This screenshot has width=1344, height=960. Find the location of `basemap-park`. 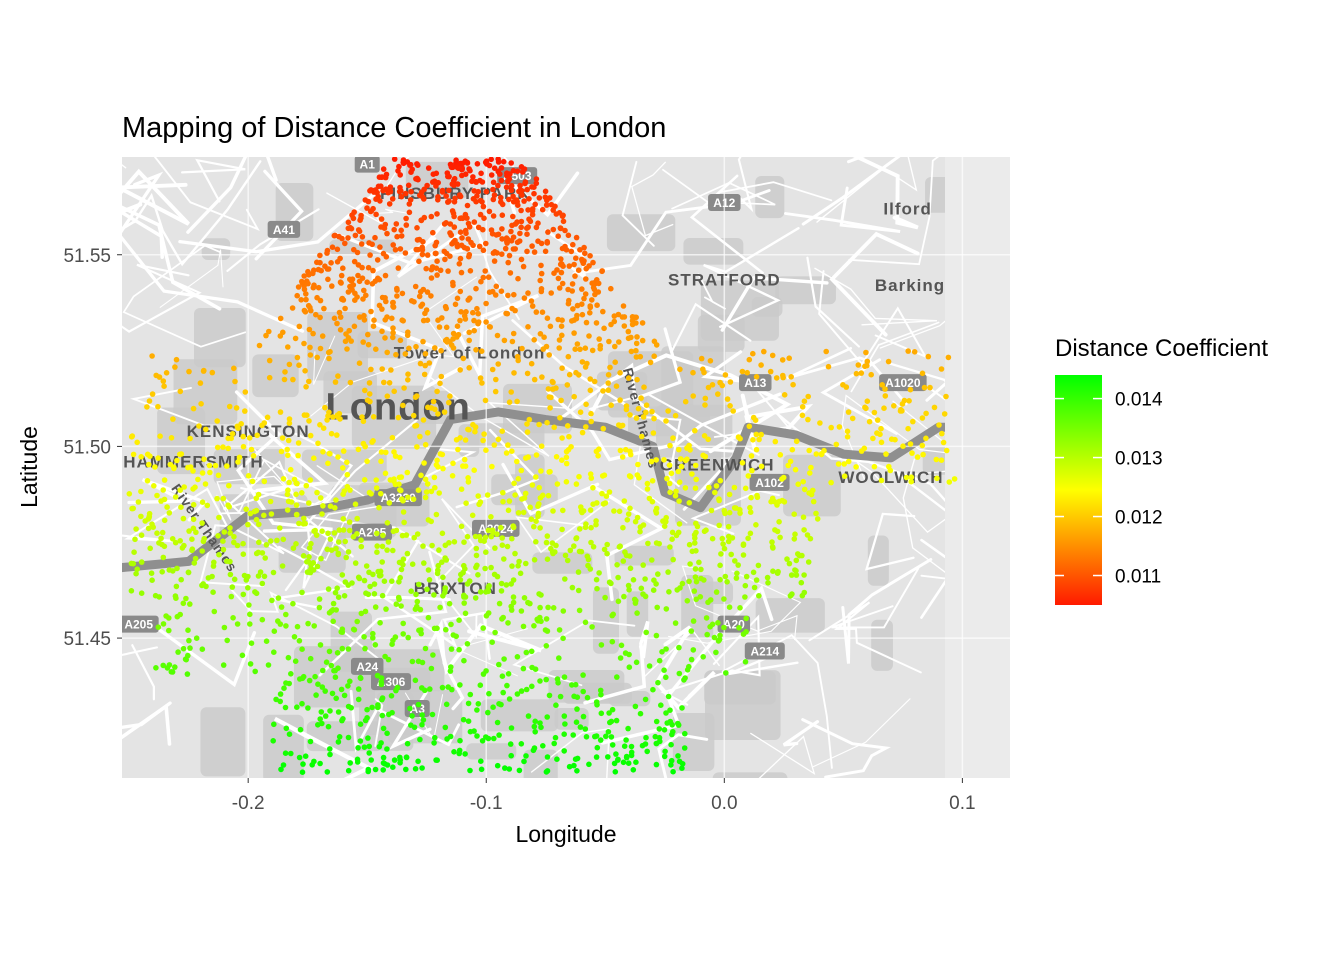

basemap-park is located at coordinates (275, 376).